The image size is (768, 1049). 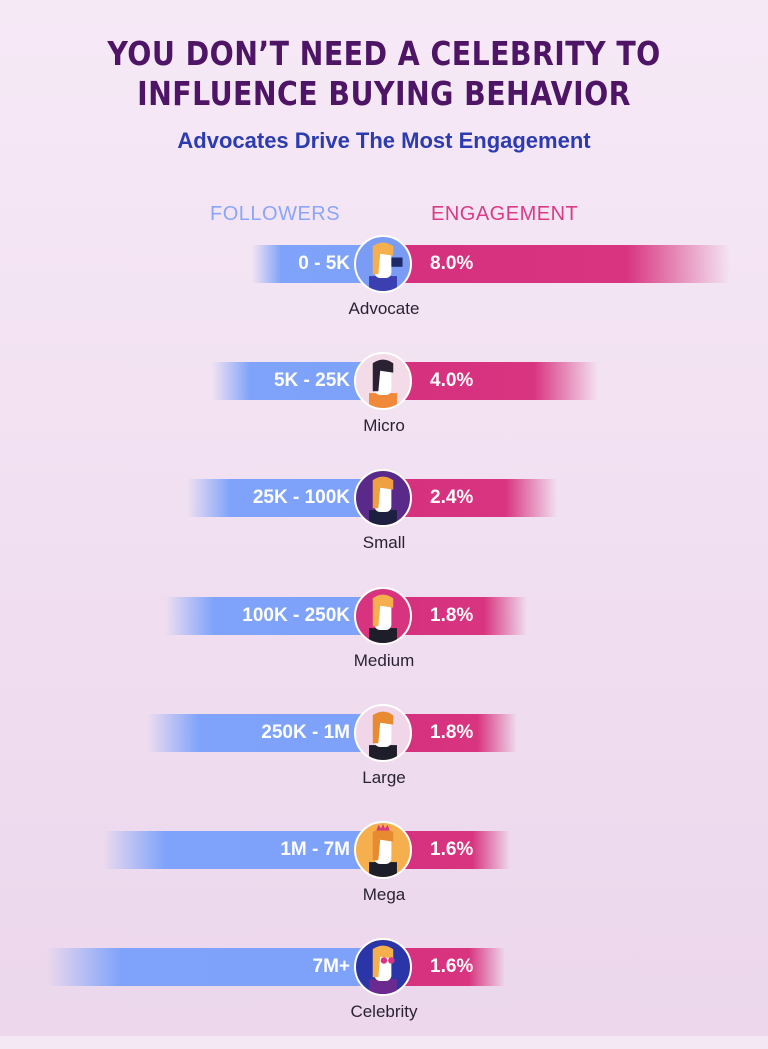 What do you see at coordinates (491, 381) in the screenshot?
I see `engagement-bar: 4.0%` at bounding box center [491, 381].